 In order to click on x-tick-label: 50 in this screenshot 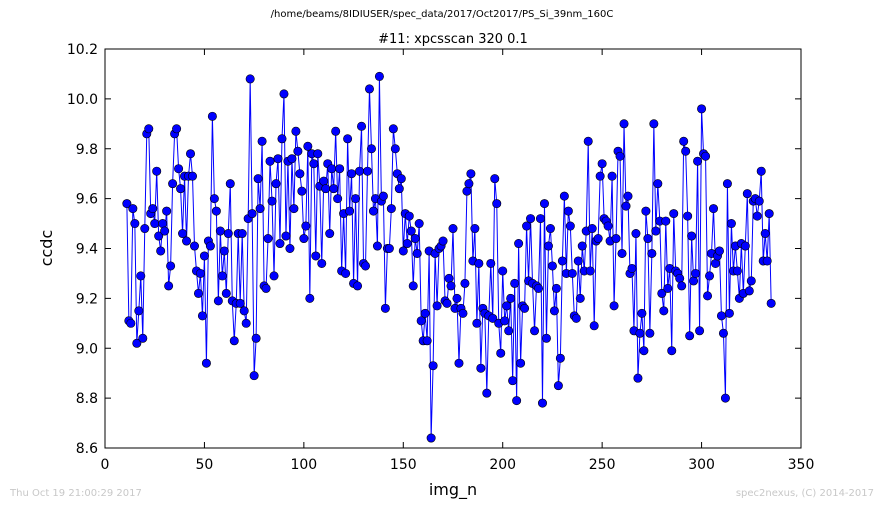, I will do `click(205, 465)`.